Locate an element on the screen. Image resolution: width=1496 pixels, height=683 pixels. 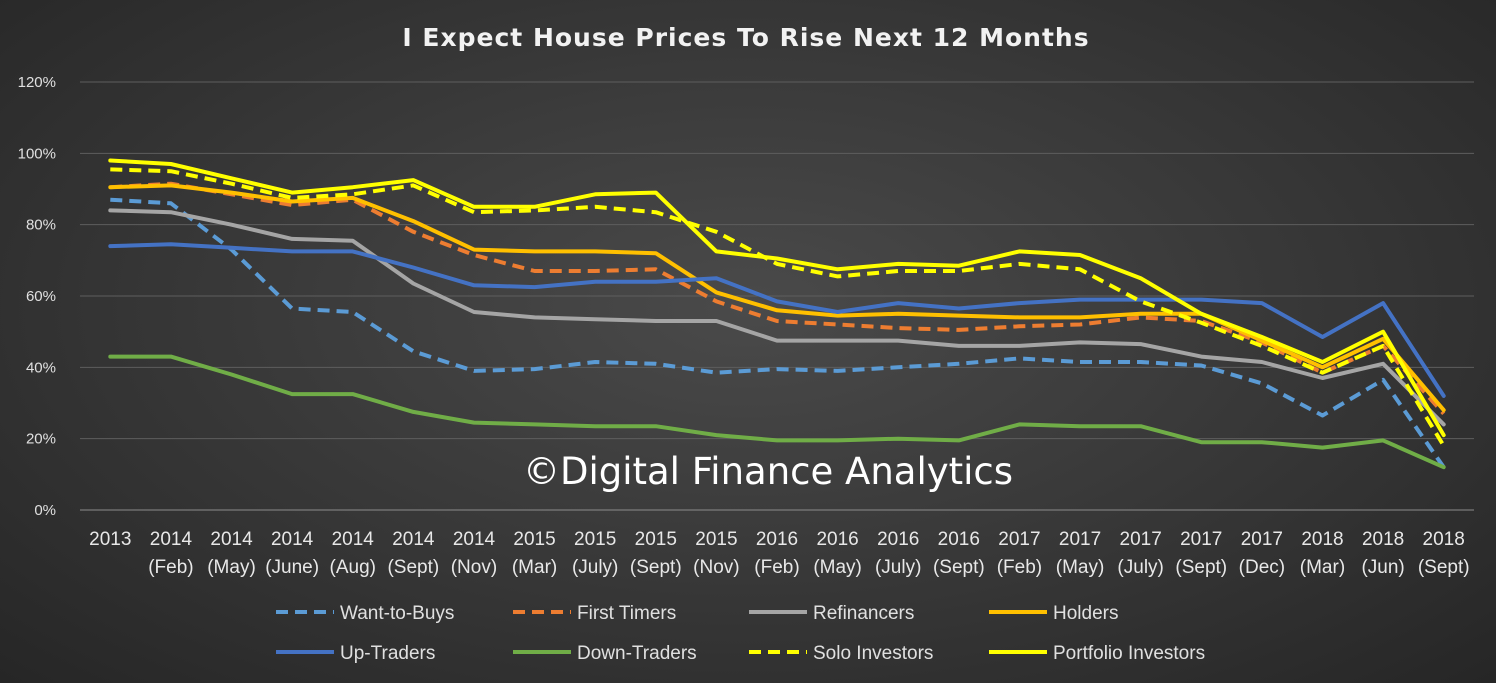
watermark: ©Digital Finance Analytics is located at coordinates (768, 471).